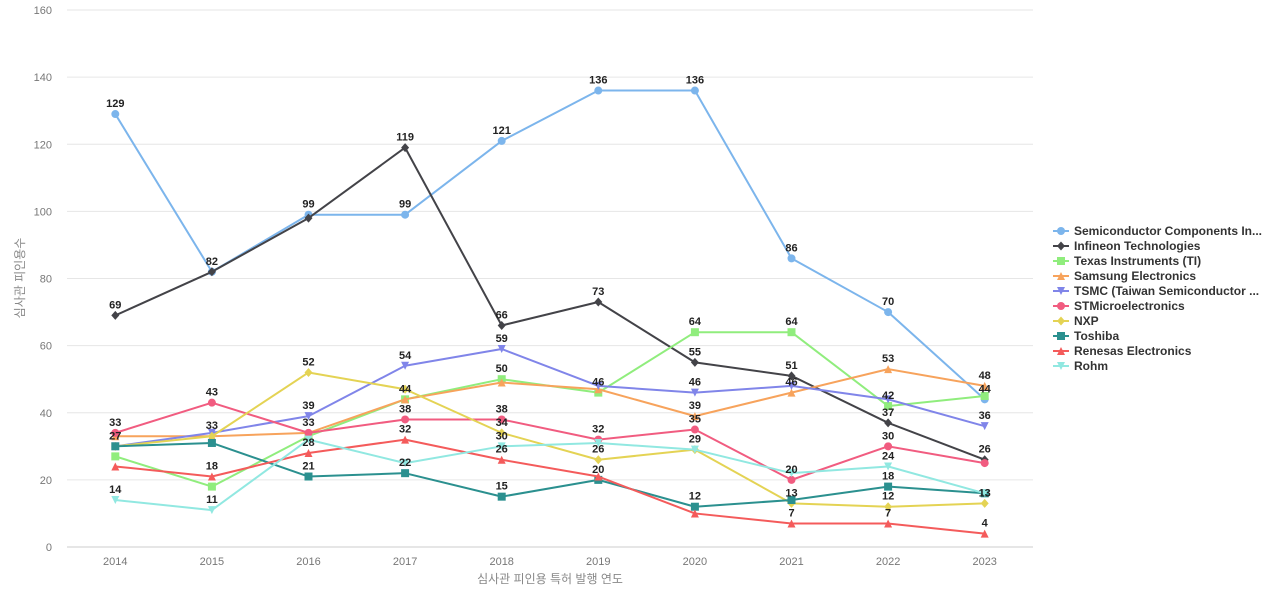 Image resolution: width=1280 pixels, height=600 pixels. Describe the element at coordinates (984, 562) in the screenshot. I see `x-tick-label: 2023` at that location.